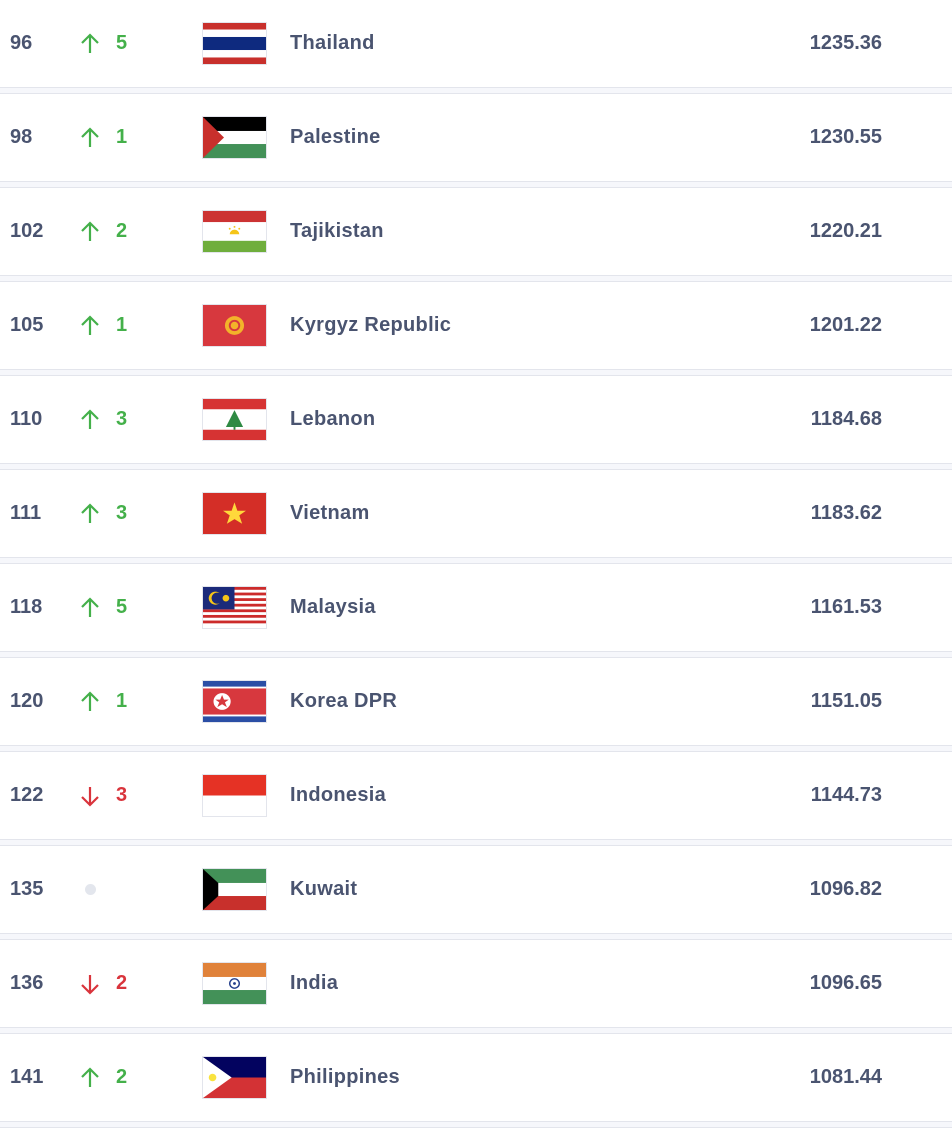 The height and width of the screenshot is (1132, 952). Describe the element at coordinates (333, 607) in the screenshot. I see `team-name: Malaysia` at that location.